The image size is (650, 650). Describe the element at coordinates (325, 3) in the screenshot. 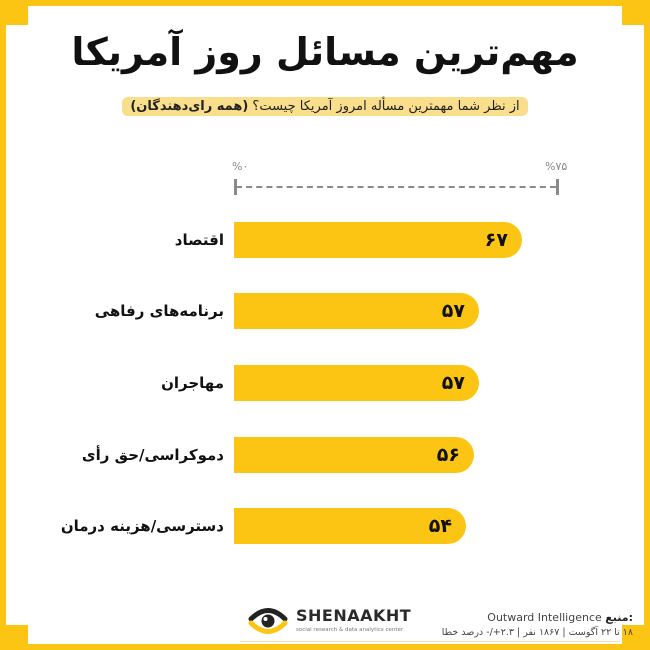

I see `frame-border-top` at that location.